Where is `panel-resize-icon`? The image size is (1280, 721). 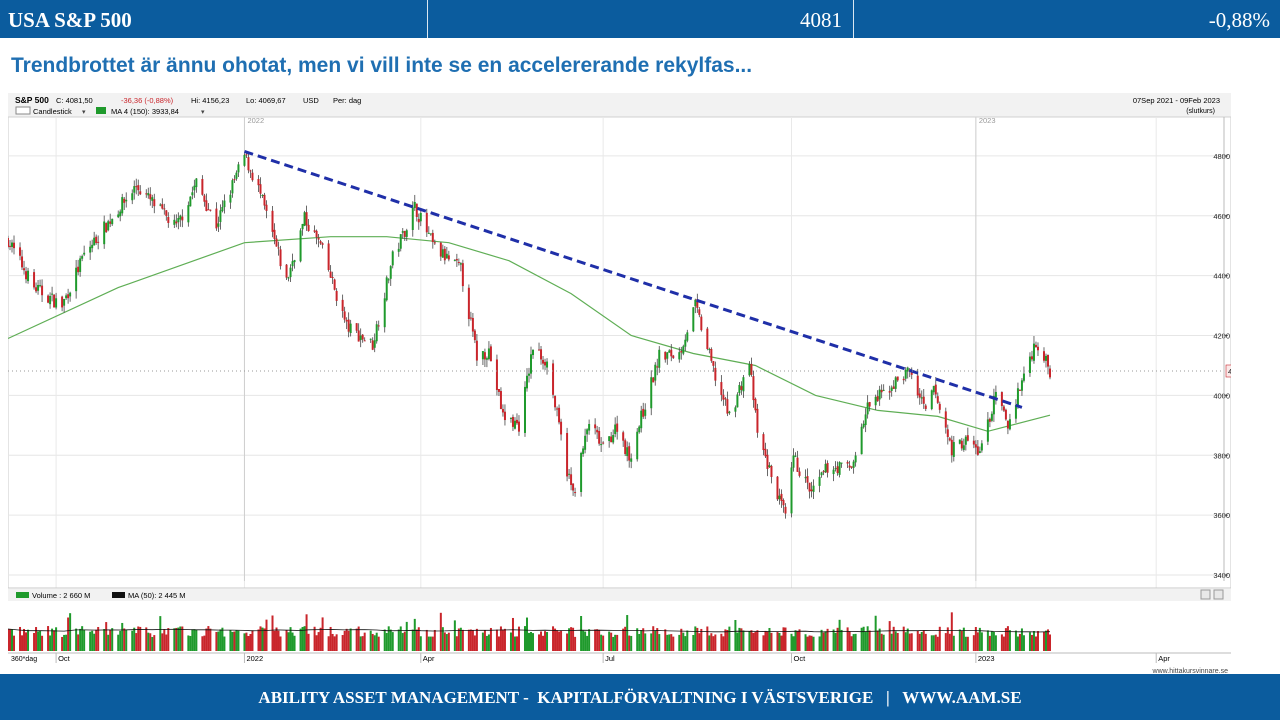
panel-resize-icon is located at coordinates (1205, 594).